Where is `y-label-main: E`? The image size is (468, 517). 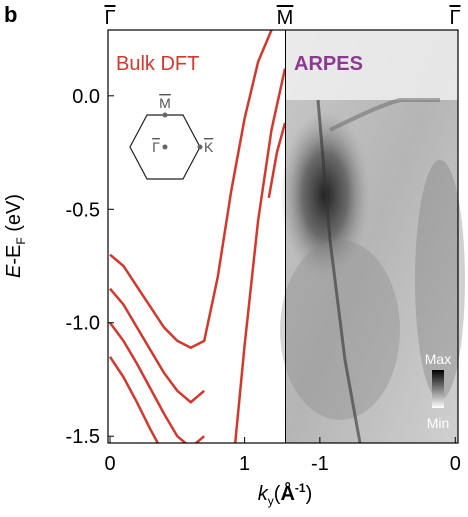 y-label-main: E is located at coordinates (14, 271).